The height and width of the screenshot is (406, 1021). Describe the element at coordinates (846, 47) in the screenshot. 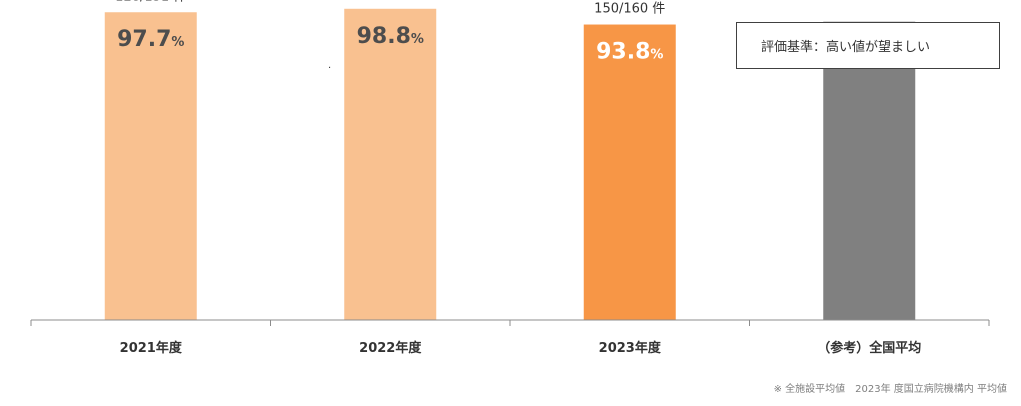

I see `evaluation-criteria-label: 評価基準：高い値が望ましい` at that location.